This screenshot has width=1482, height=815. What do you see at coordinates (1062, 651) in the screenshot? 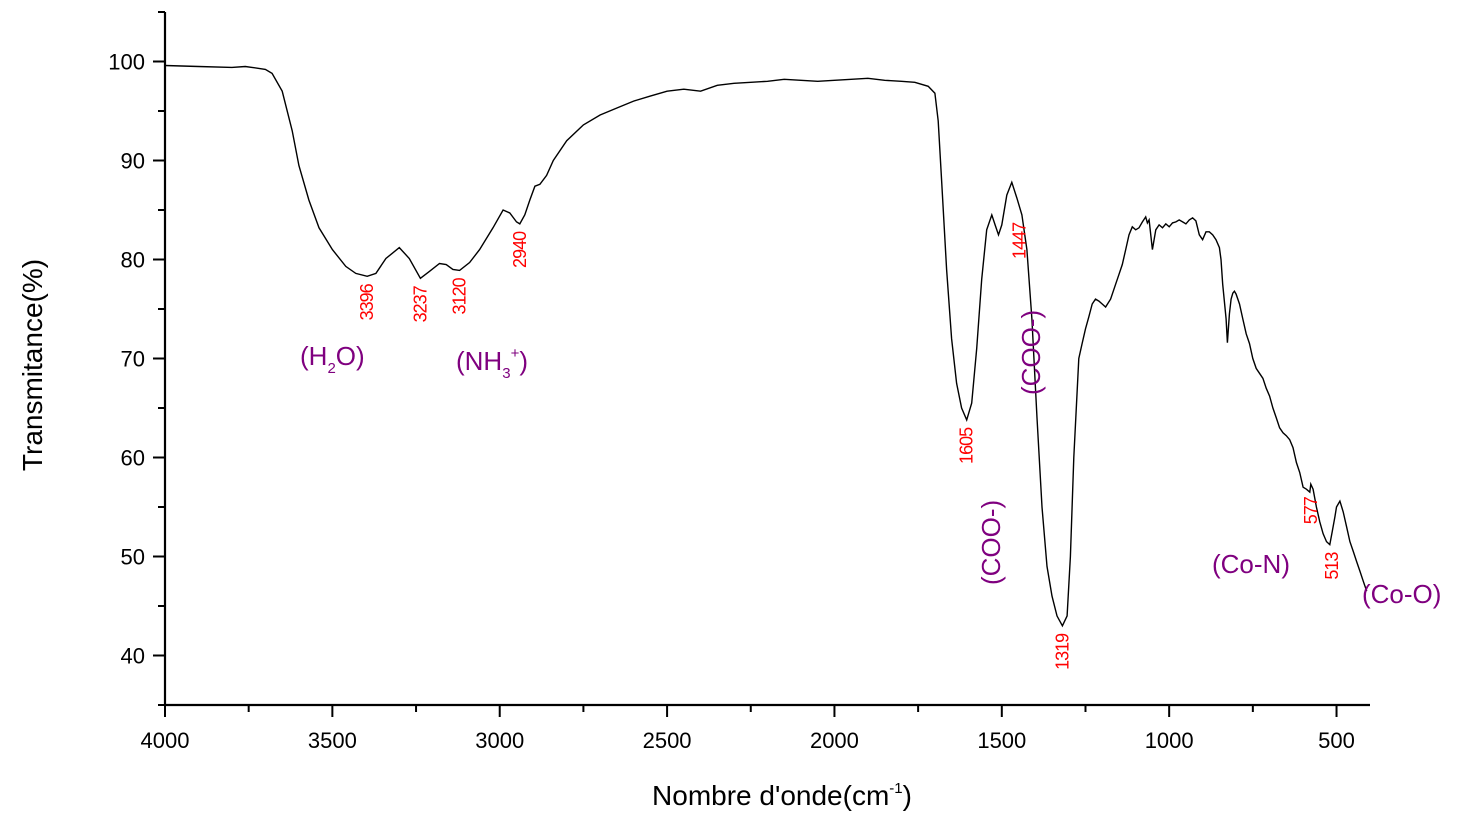
I see `peak-label: 1319` at bounding box center [1062, 651].